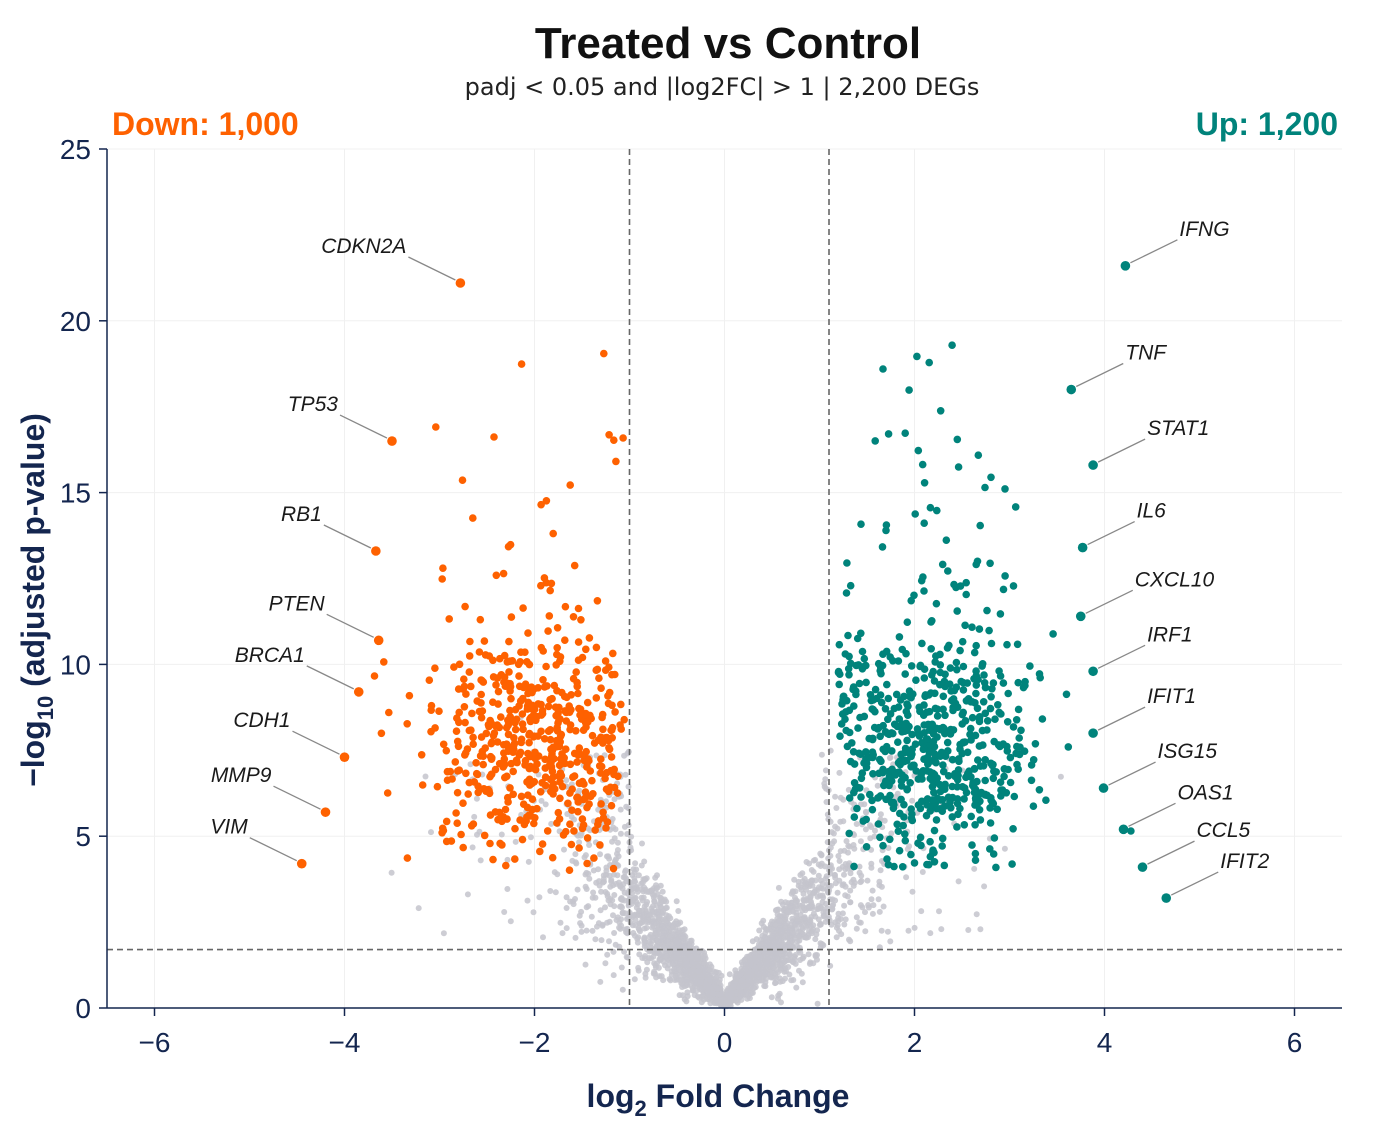  What do you see at coordinates (241, 775) in the screenshot?
I see `gene-label: MMP9` at bounding box center [241, 775].